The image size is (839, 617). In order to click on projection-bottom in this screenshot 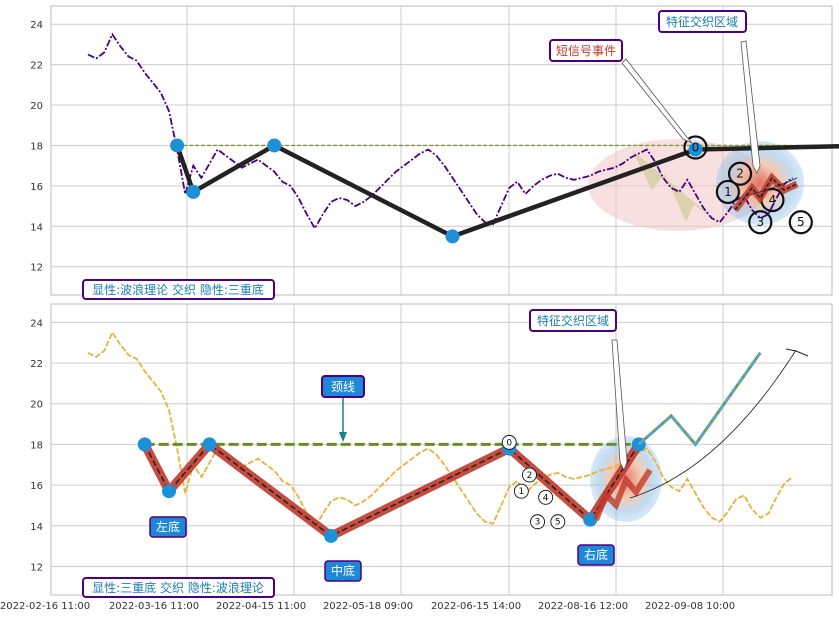, I will do `click(699, 399)`.